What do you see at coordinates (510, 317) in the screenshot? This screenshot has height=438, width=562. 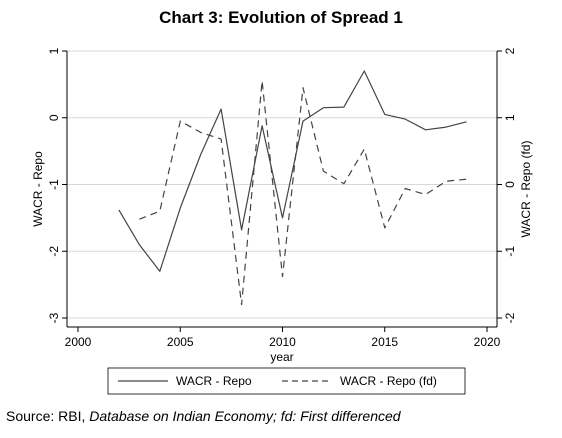 I see `right-tick-label-0: -2` at bounding box center [510, 317].